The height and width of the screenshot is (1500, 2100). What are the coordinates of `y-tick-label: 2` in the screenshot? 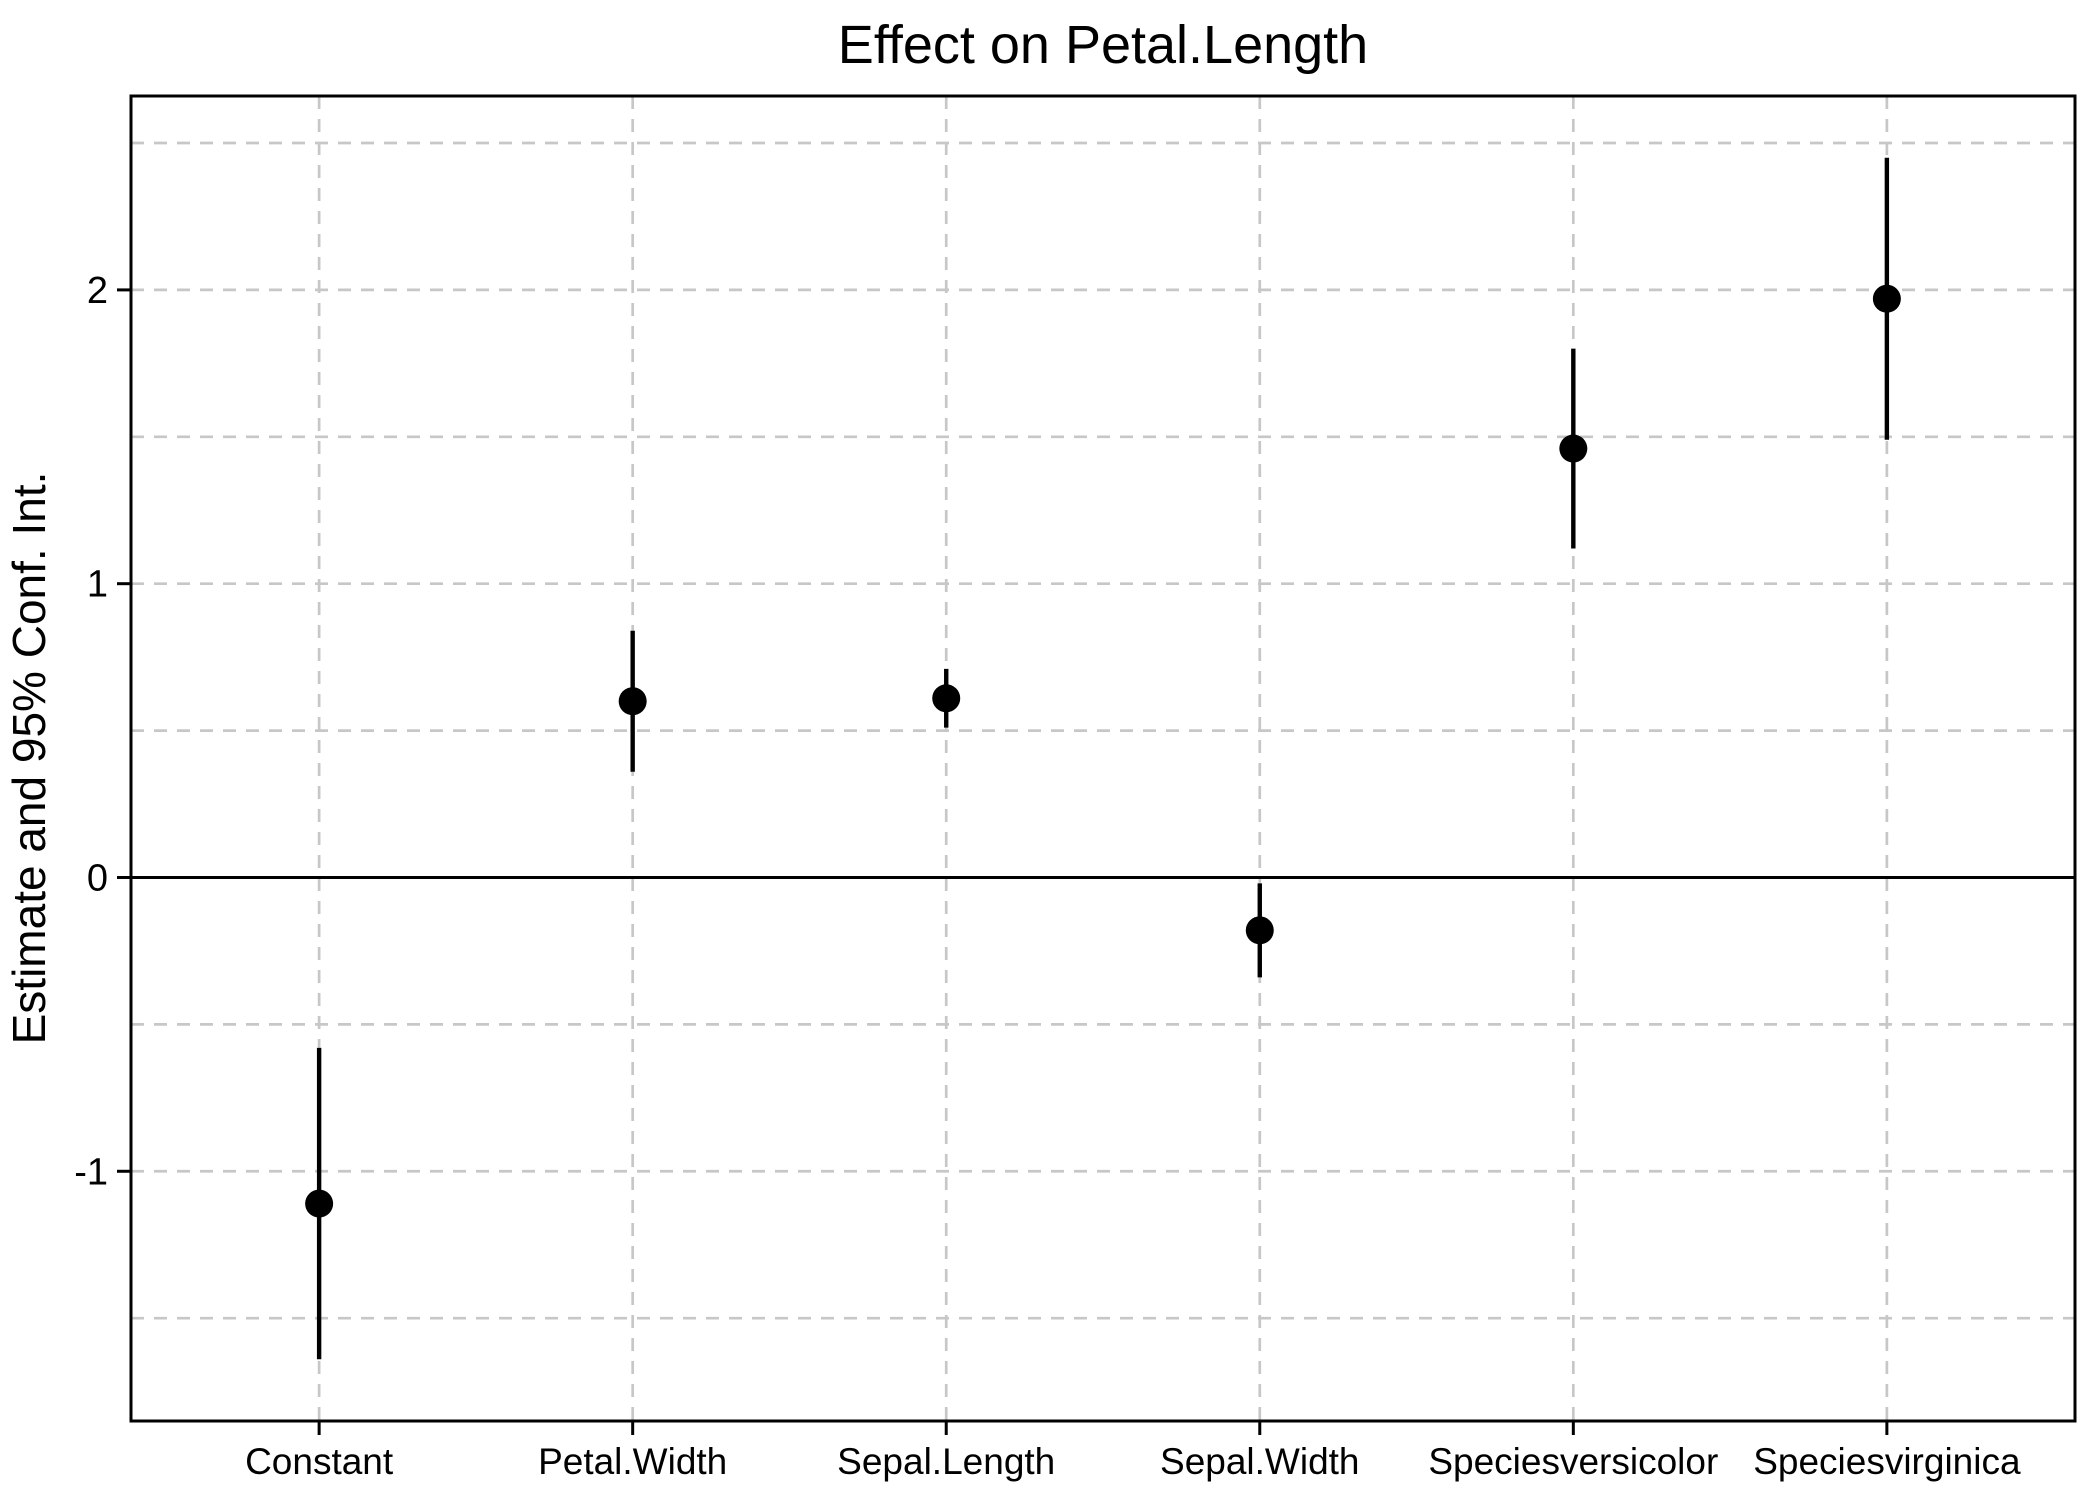 It's located at (97, 291).